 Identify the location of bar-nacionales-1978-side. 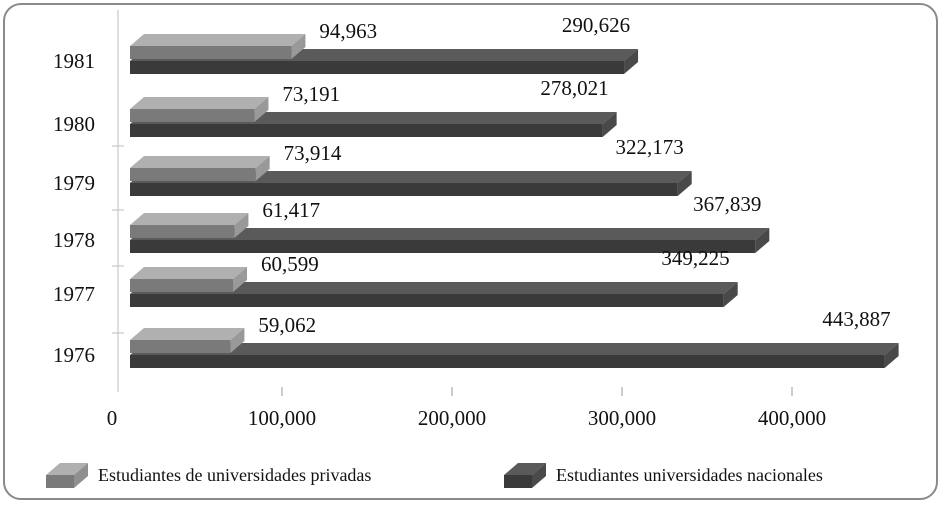
(762, 240).